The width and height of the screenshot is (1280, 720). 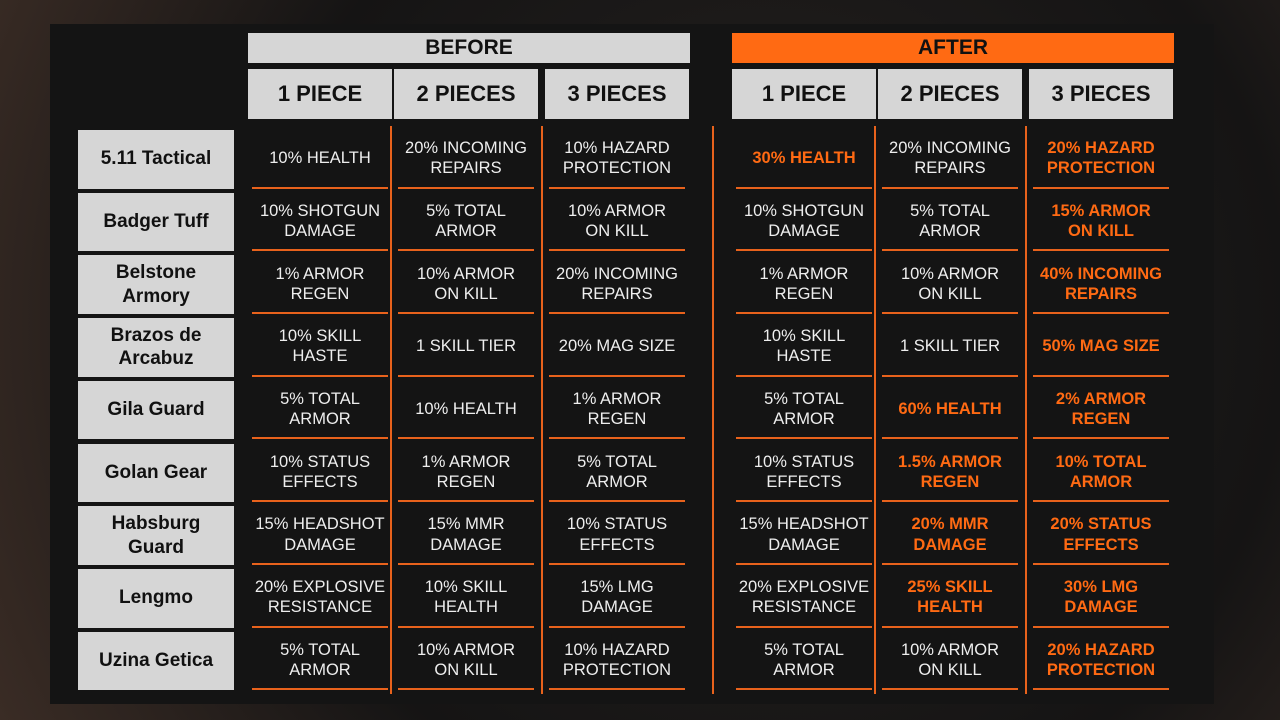 I want to click on bonus-cell: 15% MMR DAMAGE, so click(x=466, y=535).